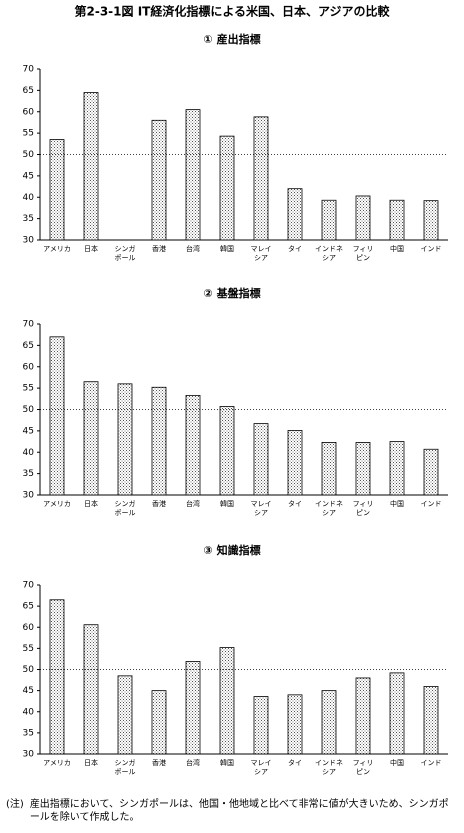  Describe the element at coordinates (231, 293) in the screenshot. I see `chart-subtitle: ② 基盤指標` at that location.